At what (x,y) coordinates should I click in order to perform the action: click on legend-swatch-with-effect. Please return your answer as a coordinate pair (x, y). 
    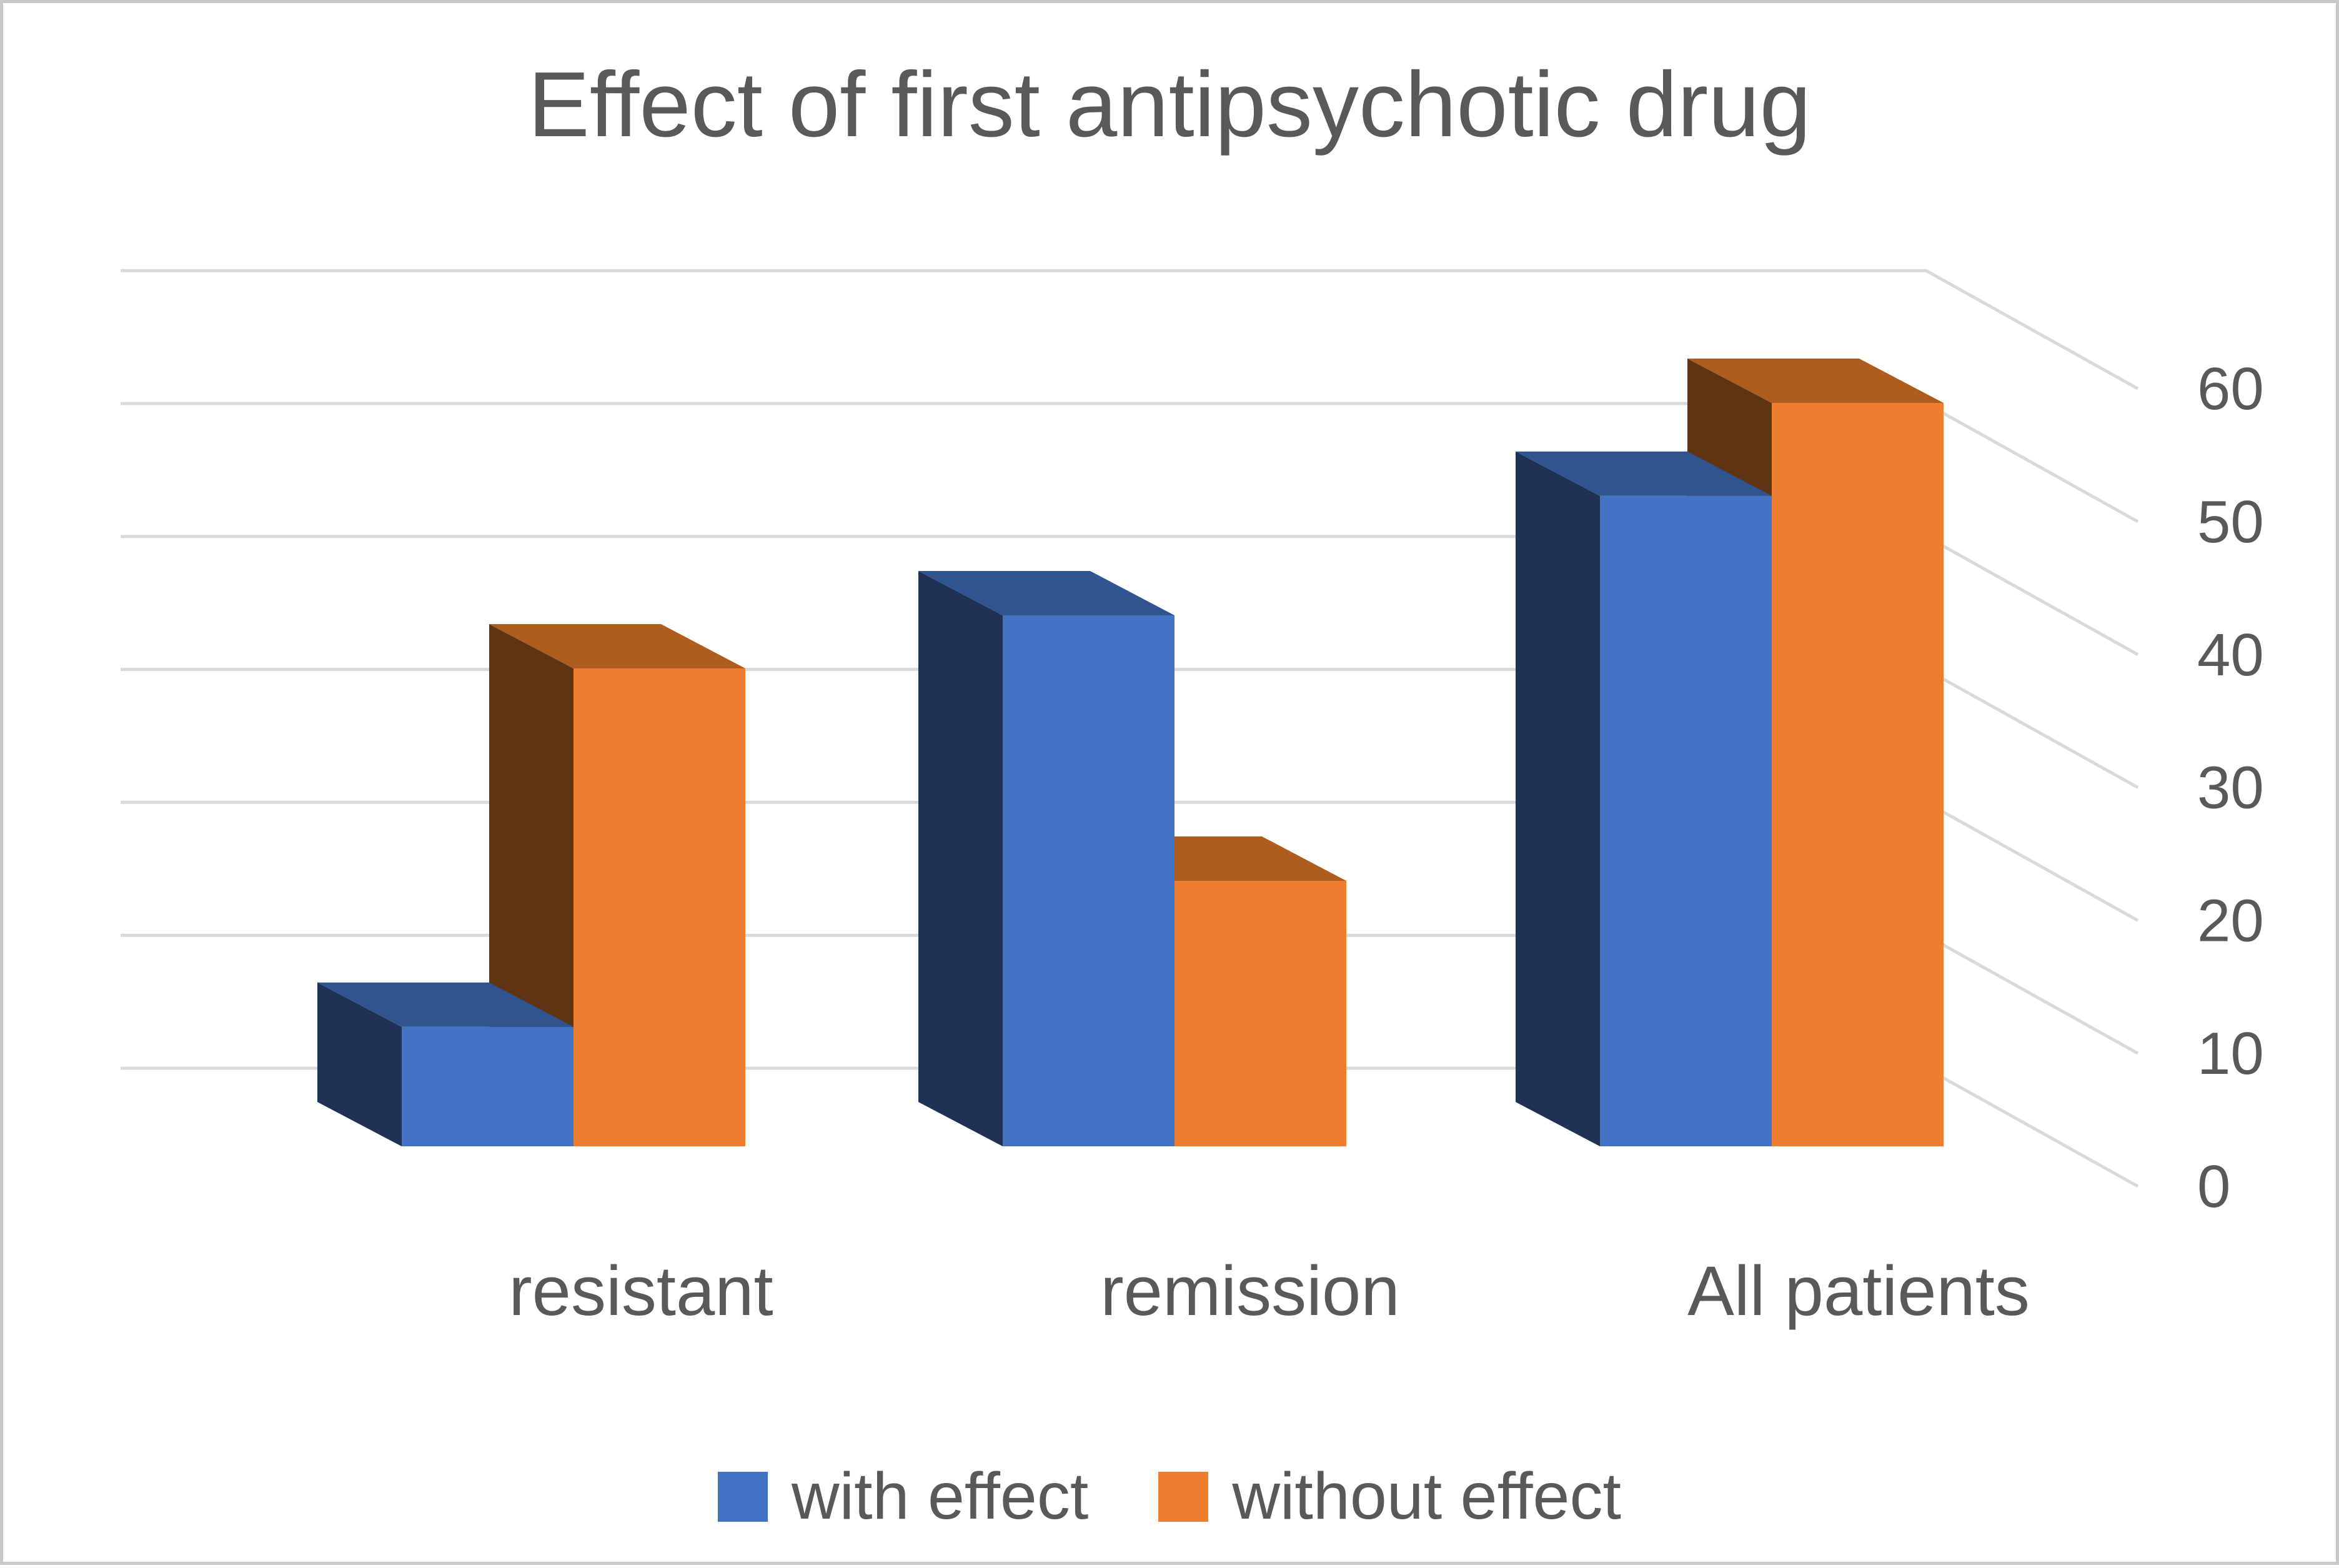
    Looking at the image, I should click on (743, 1497).